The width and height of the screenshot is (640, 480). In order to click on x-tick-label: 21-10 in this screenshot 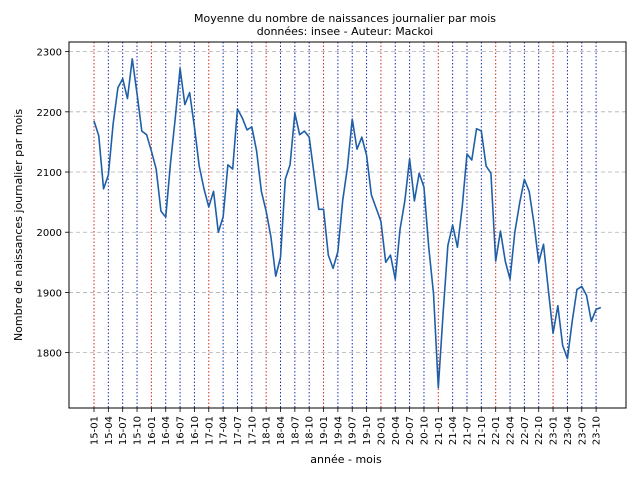, I will do `click(482, 430)`.